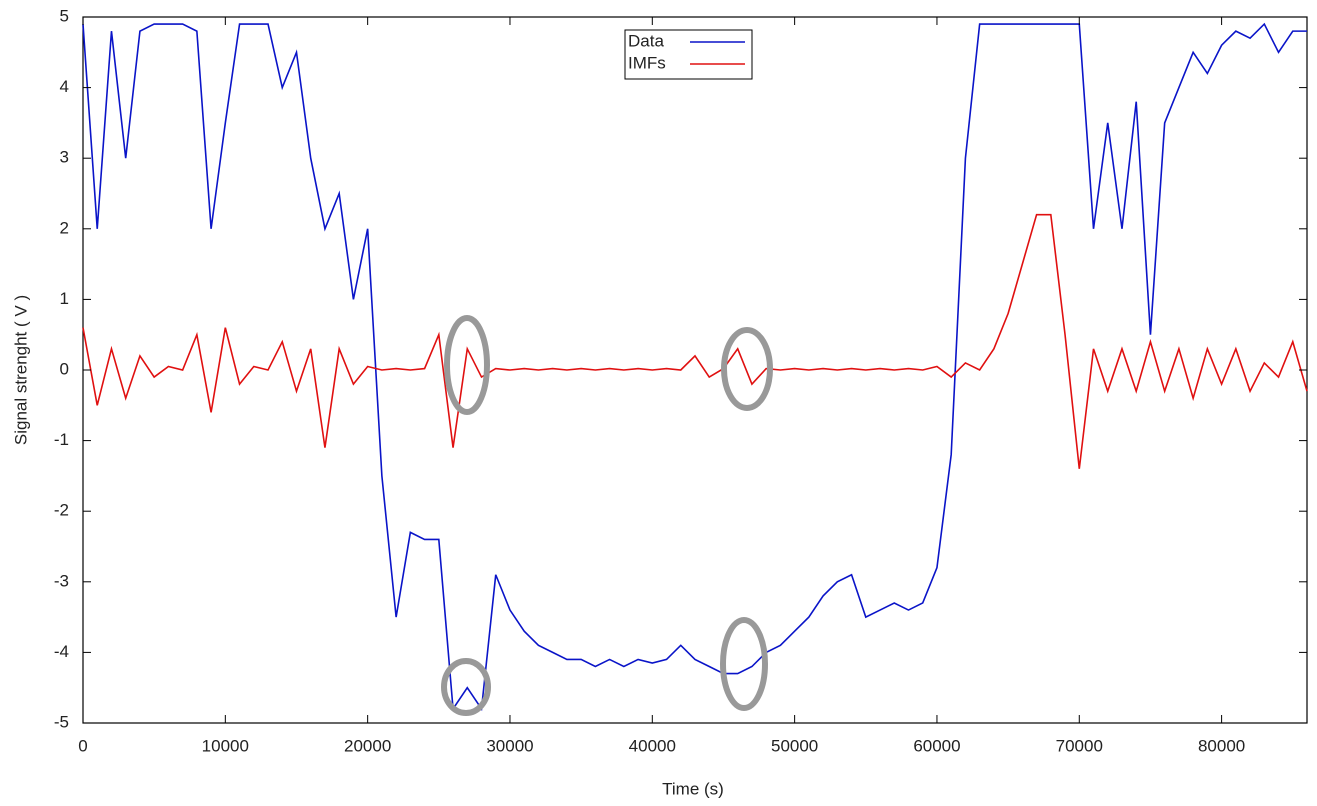 The width and height of the screenshot is (1317, 806). Describe the element at coordinates (509, 745) in the screenshot. I see `x-tick-label: 30000` at that location.